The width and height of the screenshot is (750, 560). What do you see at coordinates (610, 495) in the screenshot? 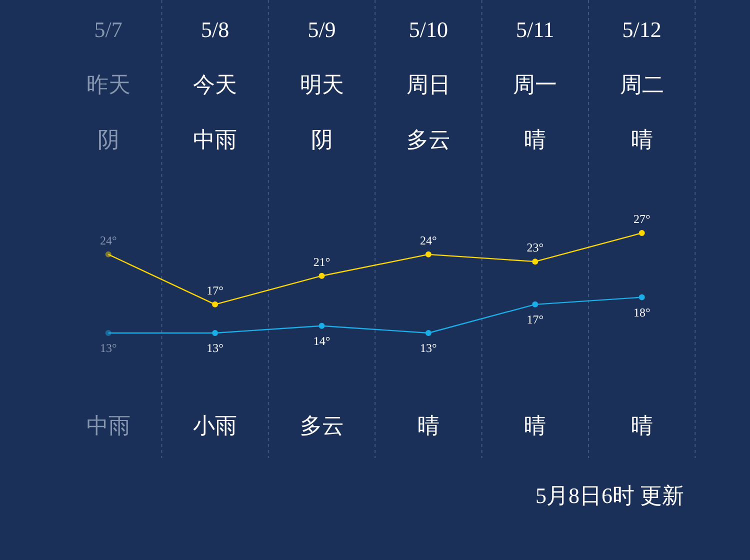
I see `text: 5月8日6时 更新` at bounding box center [610, 495].